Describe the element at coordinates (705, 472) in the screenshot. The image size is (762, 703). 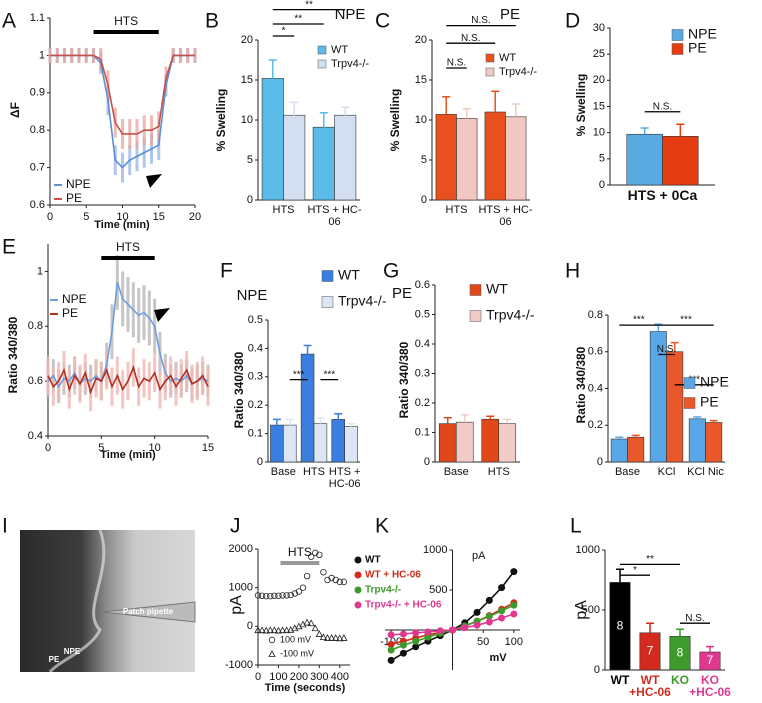
I see `category-label: KCl Nic` at that location.